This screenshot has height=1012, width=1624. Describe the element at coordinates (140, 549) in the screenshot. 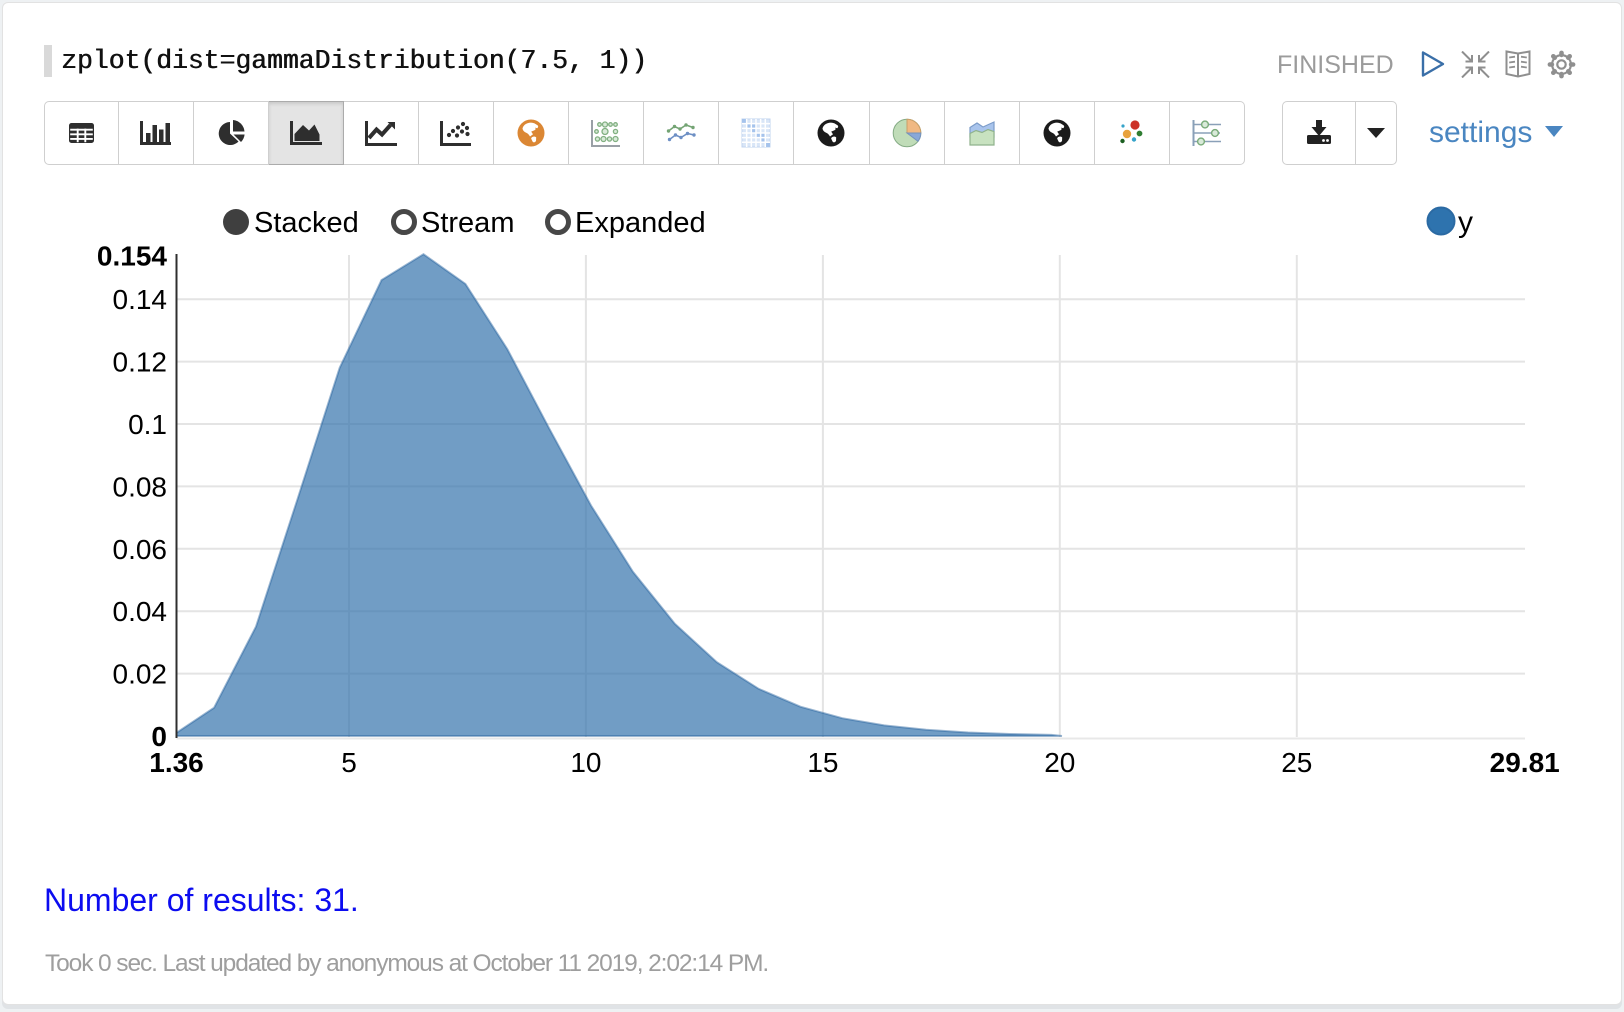

I see `svg-text: 0.06` at that location.